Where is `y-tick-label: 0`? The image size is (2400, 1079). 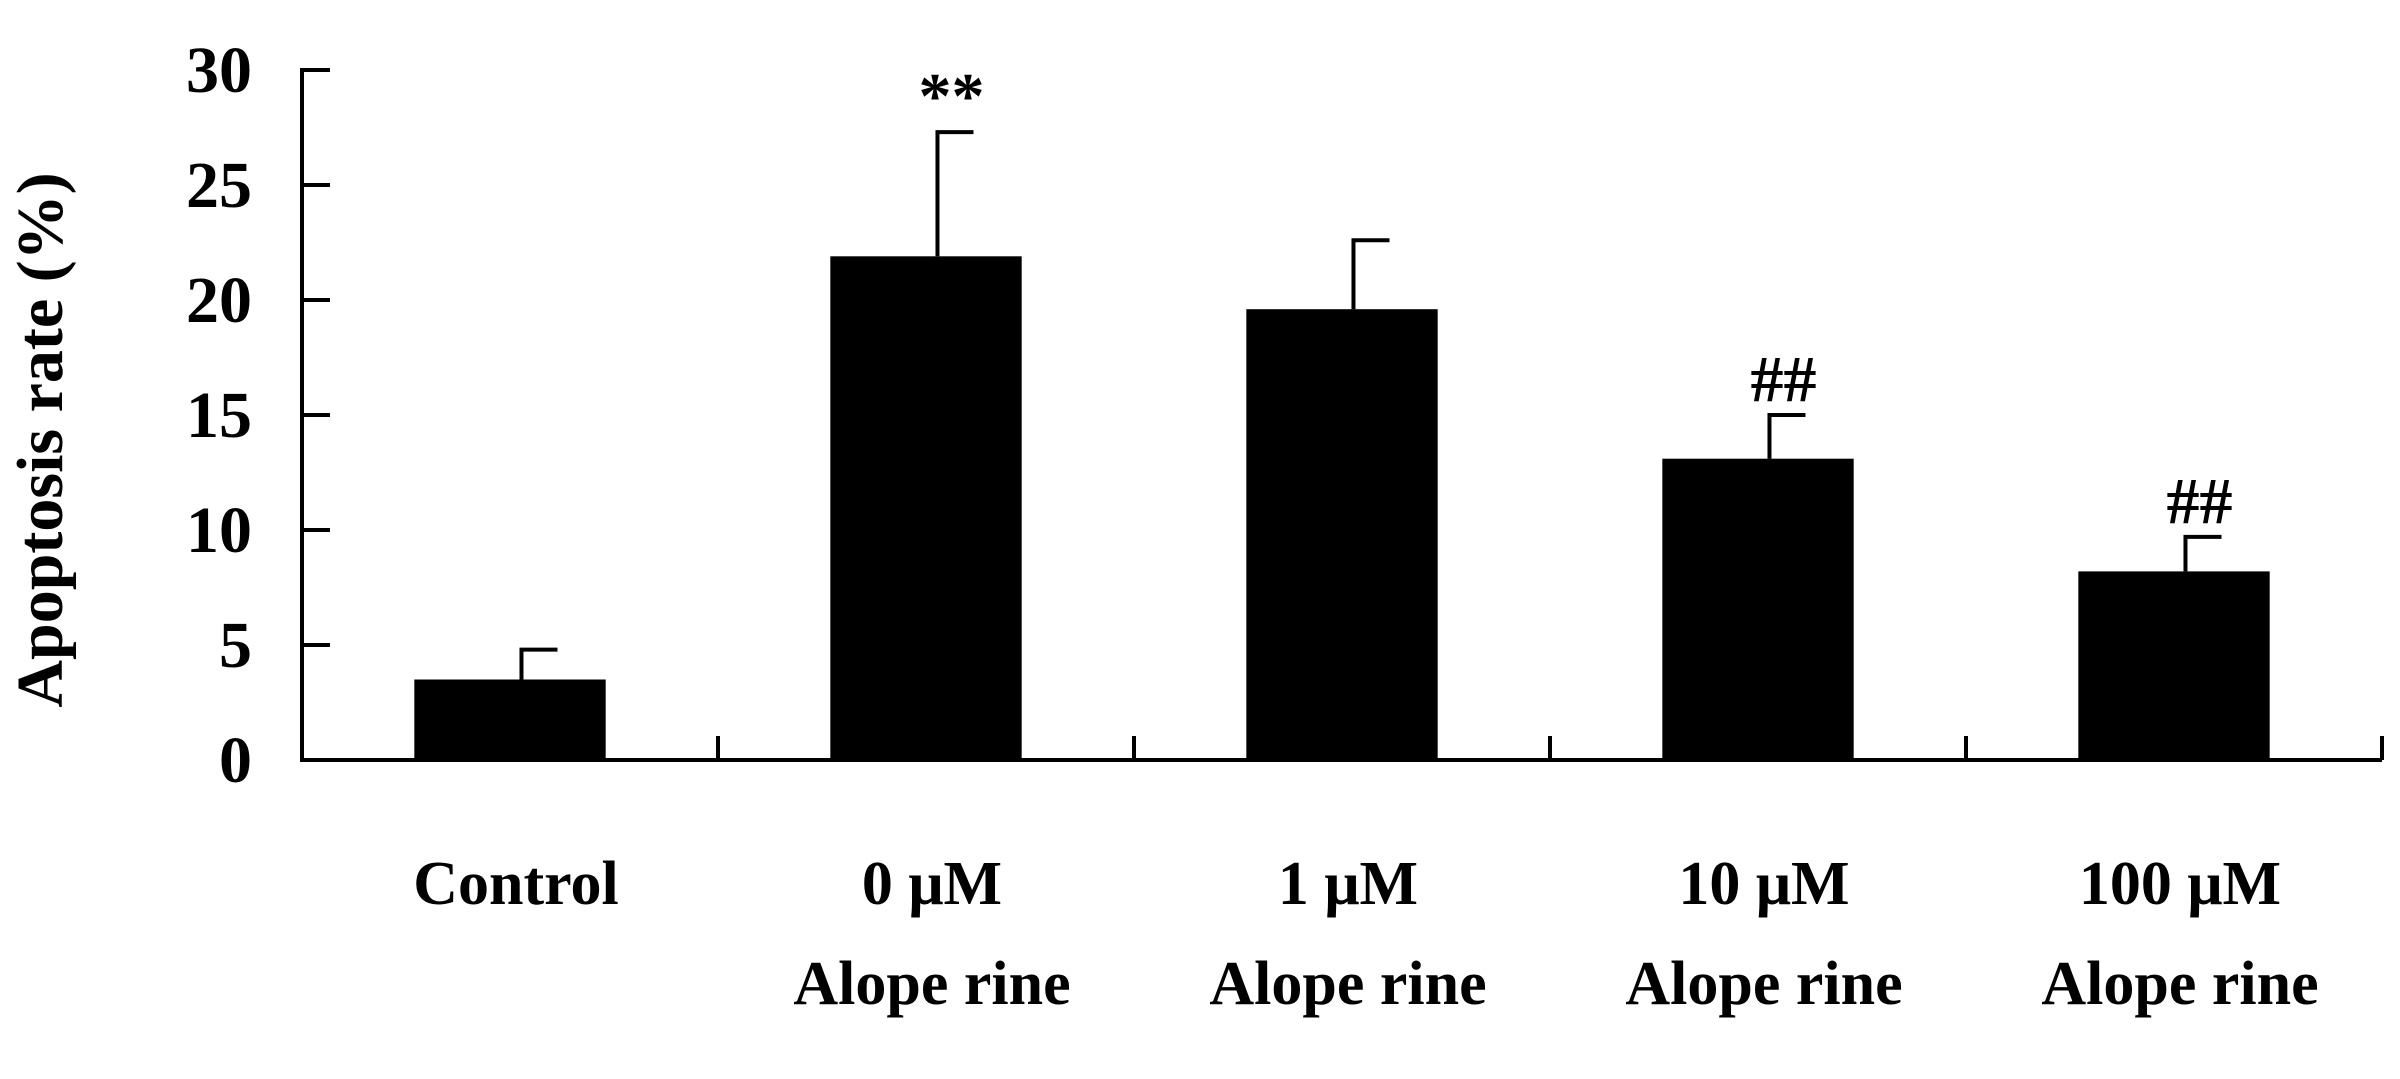
y-tick-label: 0 is located at coordinates (235, 760).